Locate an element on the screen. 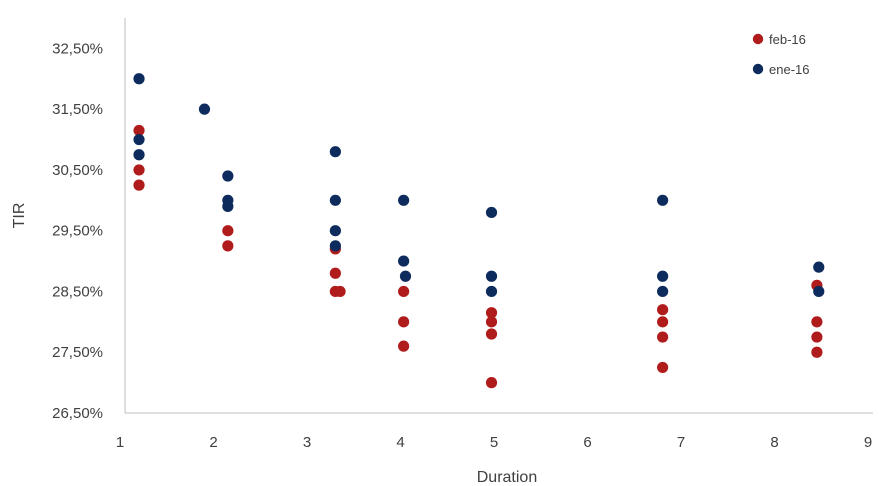 This screenshot has height=486, width=879. x-tick-label: 5 is located at coordinates (494, 442).